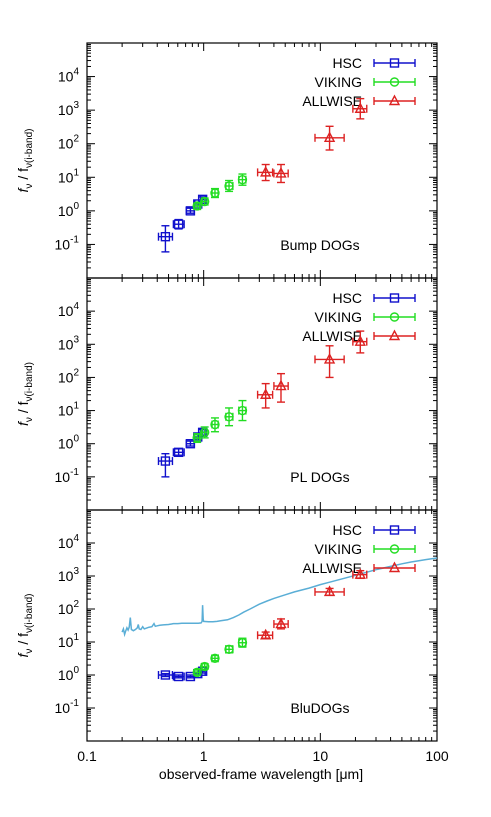 The image size is (491, 817). Describe the element at coordinates (437, 756) in the screenshot. I see `x-tick-label: 100` at that location.